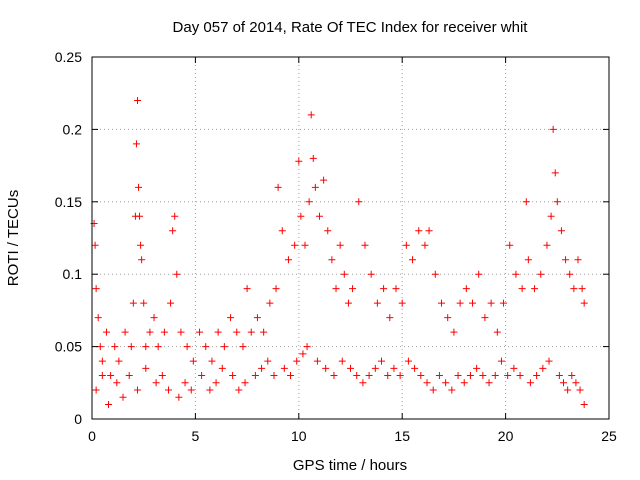 The image size is (640, 480). What do you see at coordinates (196, 436) in the screenshot?
I see `x-tick-label: 5` at bounding box center [196, 436].